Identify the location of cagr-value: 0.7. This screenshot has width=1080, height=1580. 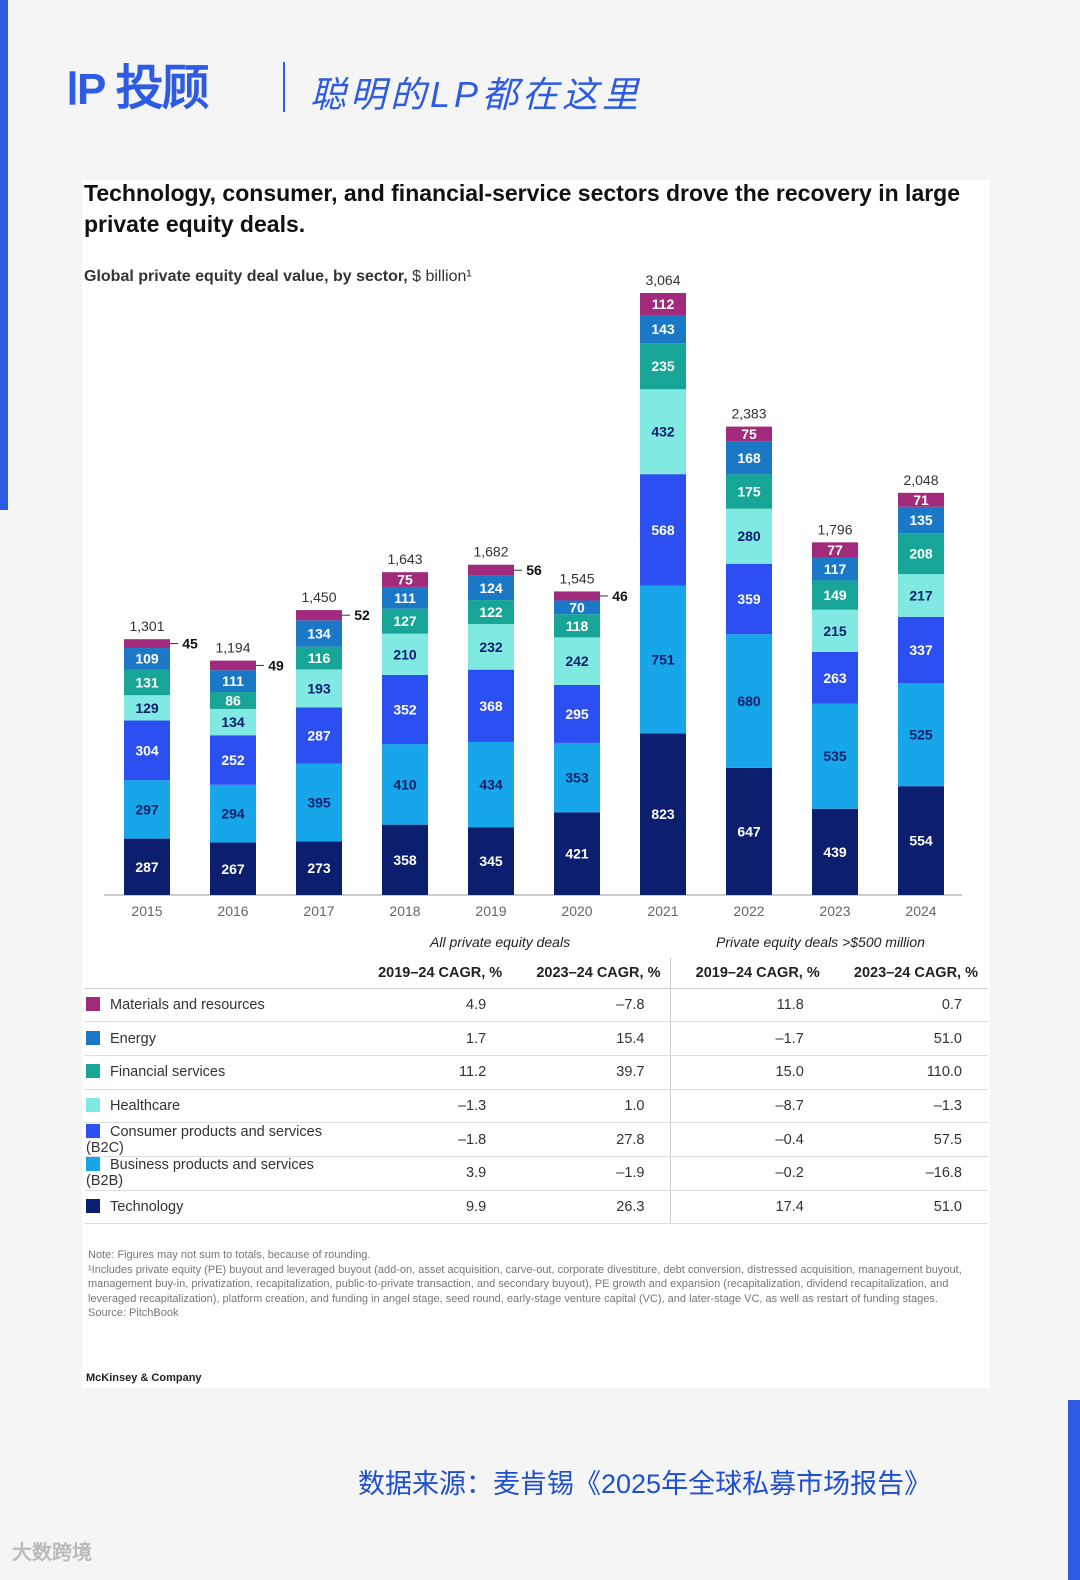
(908, 1005).